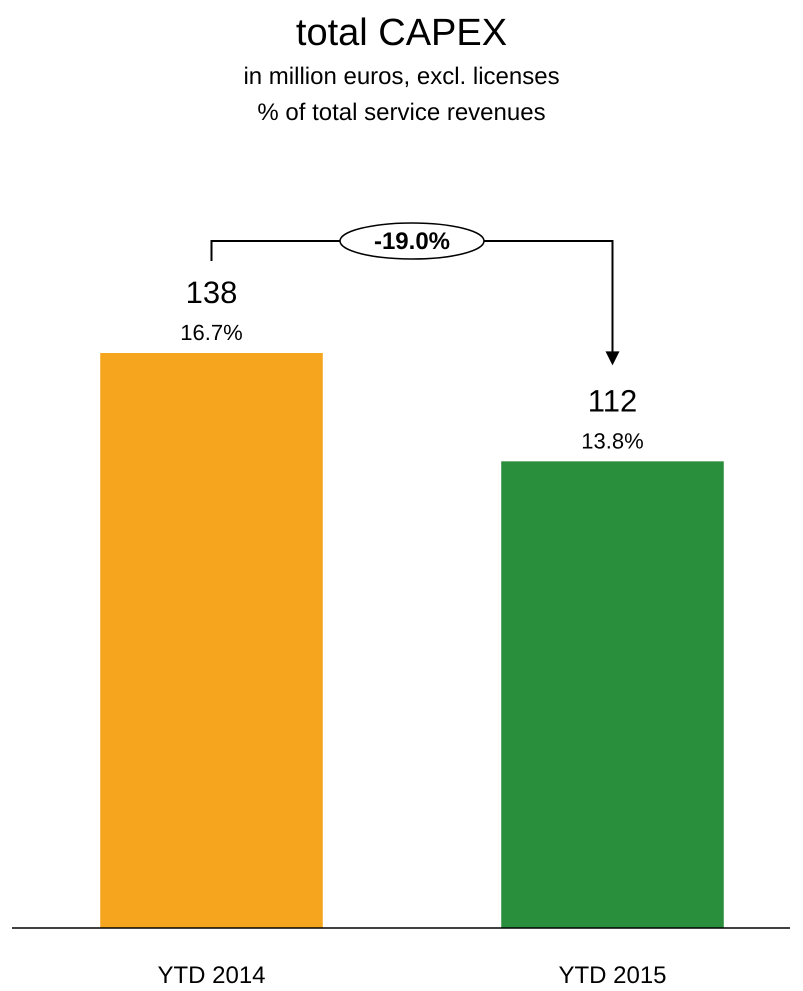  I want to click on annotation: 16.7%, so click(211, 332).